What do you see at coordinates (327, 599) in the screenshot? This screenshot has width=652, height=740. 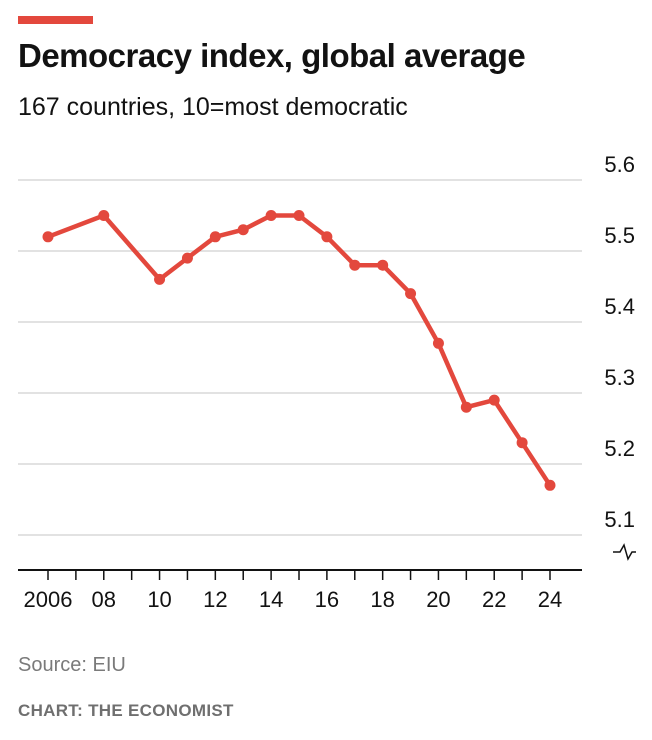 I see `x-tick-label: 16` at bounding box center [327, 599].